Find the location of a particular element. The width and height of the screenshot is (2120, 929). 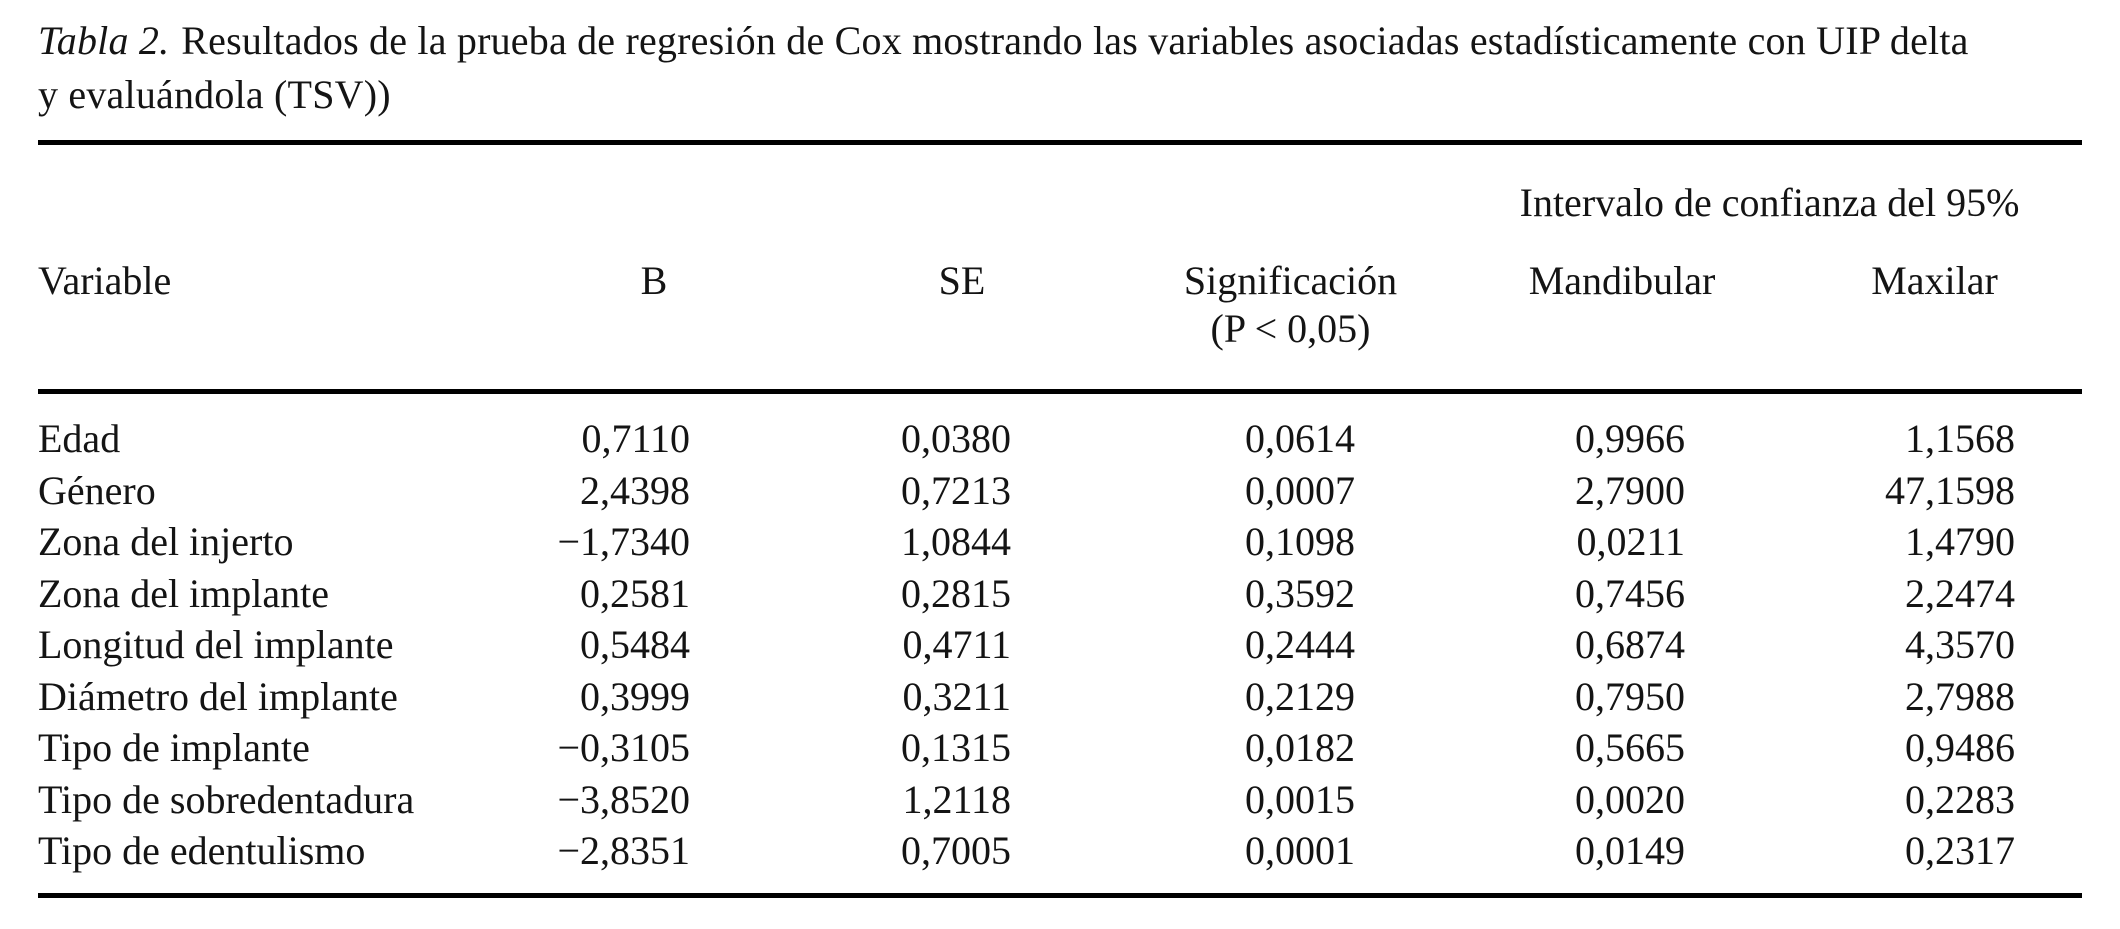

cell-b: −1,7340 is located at coordinates (623, 541).